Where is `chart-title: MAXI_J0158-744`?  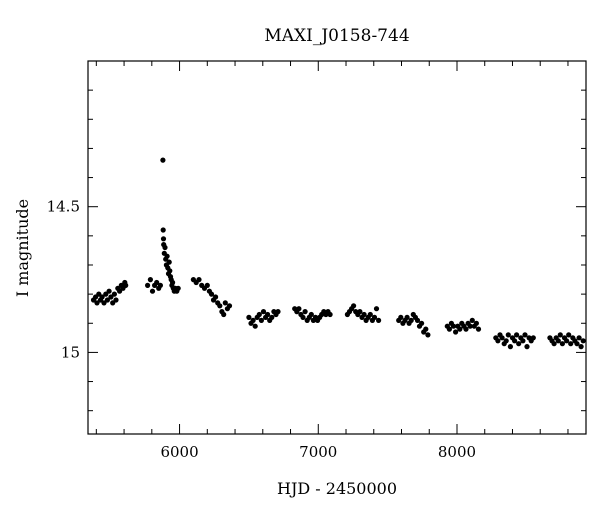 chart-title: MAXI_J0158-744 is located at coordinates (336, 36).